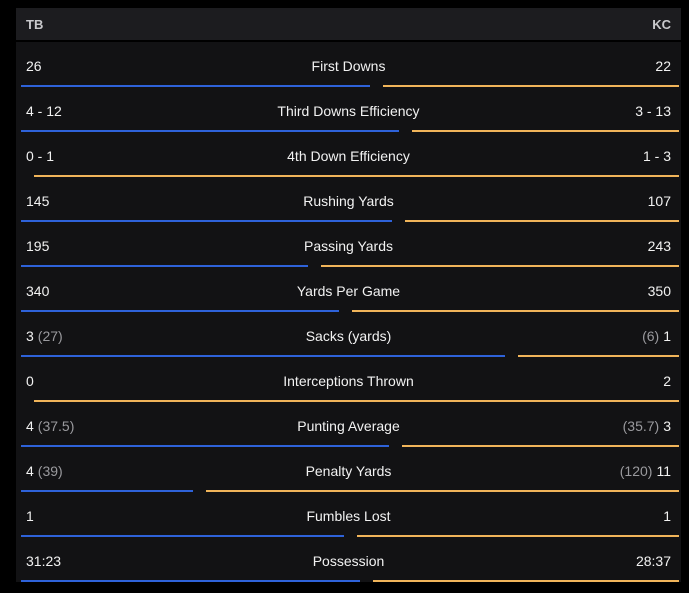  Describe the element at coordinates (636, 471) in the screenshot. I see `kc-sub-value: (120)` at that location.